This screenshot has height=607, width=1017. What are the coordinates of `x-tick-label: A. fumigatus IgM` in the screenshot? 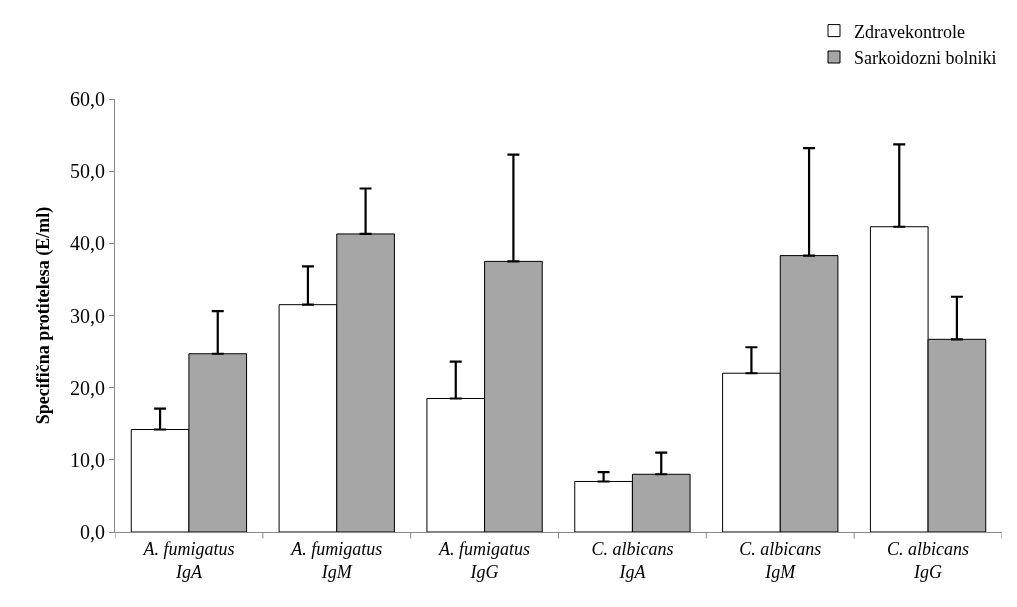 It's located at (336, 560).